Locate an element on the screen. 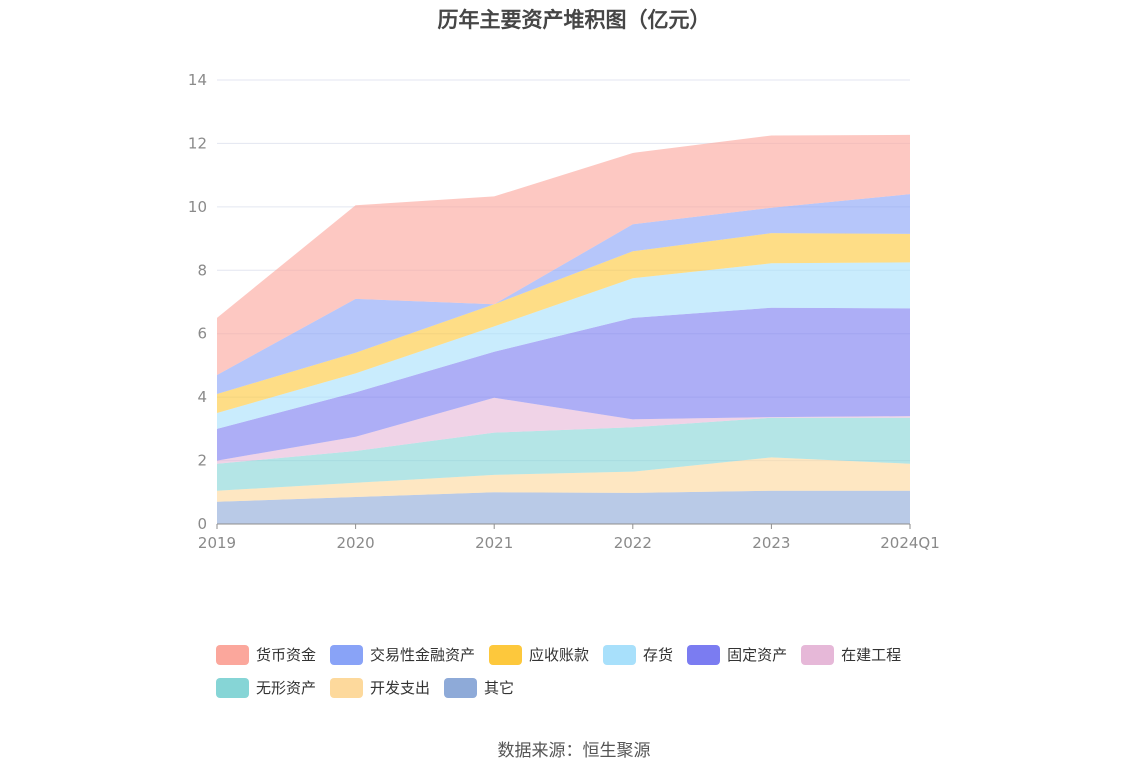 The width and height of the screenshot is (1148, 776). x-tick-label: 2024Q1 is located at coordinates (910, 543).